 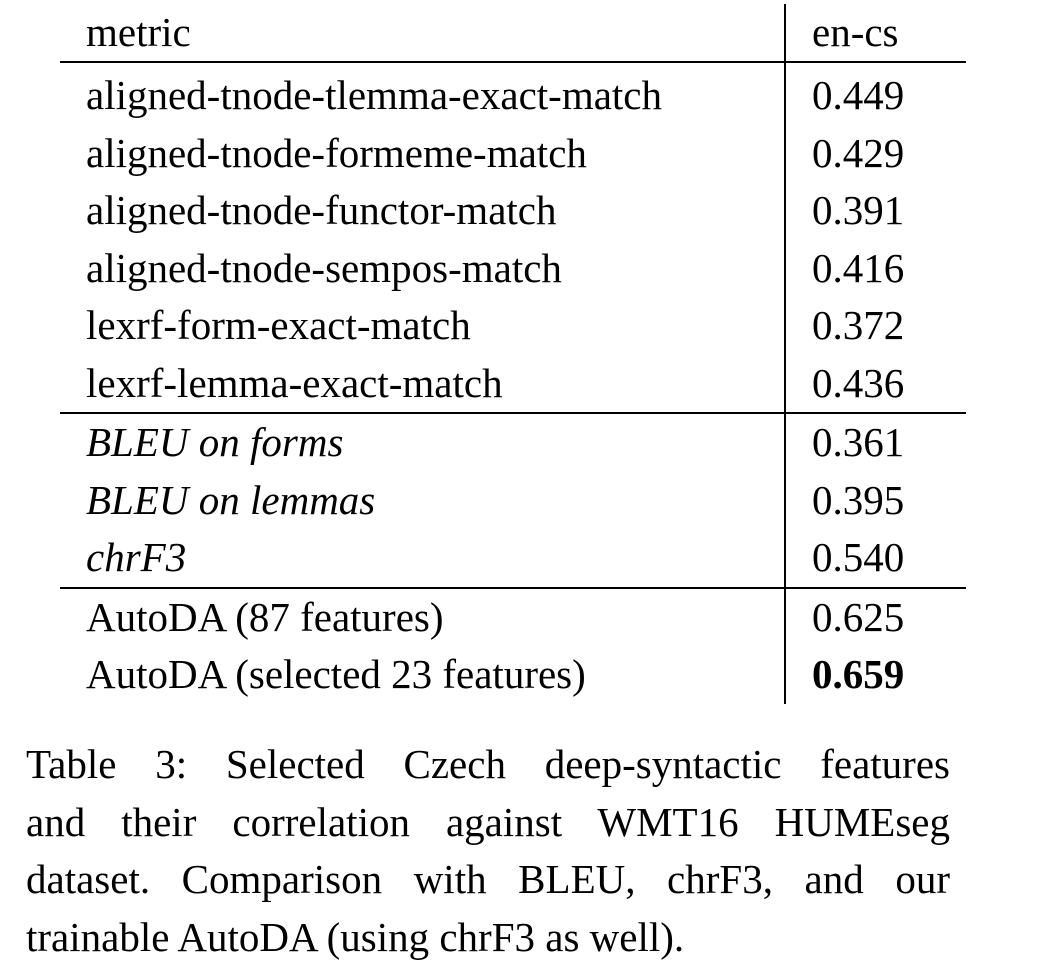 I want to click on metric-name: aligned-tnode-sempos-match, so click(x=324, y=267).